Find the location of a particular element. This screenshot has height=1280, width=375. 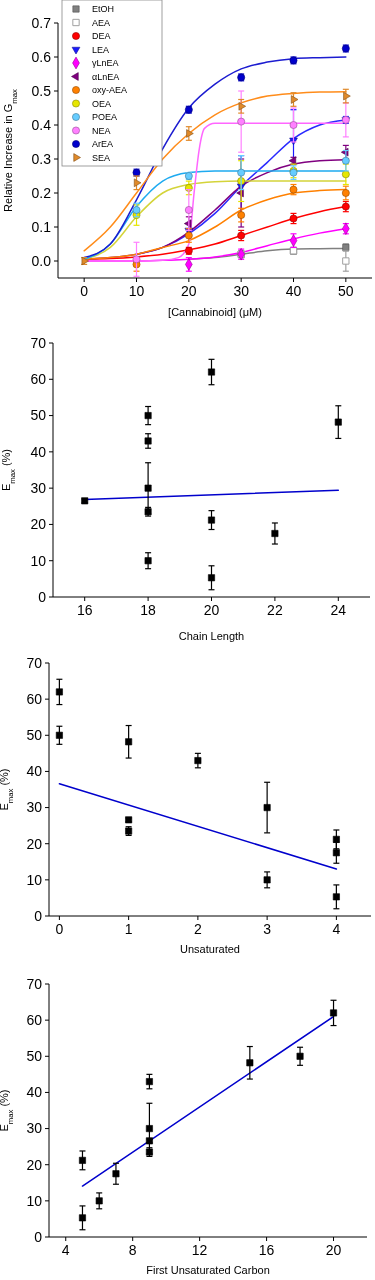

legend-label: αLnEA is located at coordinates (106, 76).